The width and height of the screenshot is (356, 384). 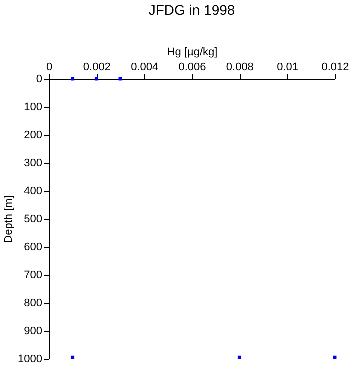 I want to click on y-tick-label: 300, so click(x=33, y=164).